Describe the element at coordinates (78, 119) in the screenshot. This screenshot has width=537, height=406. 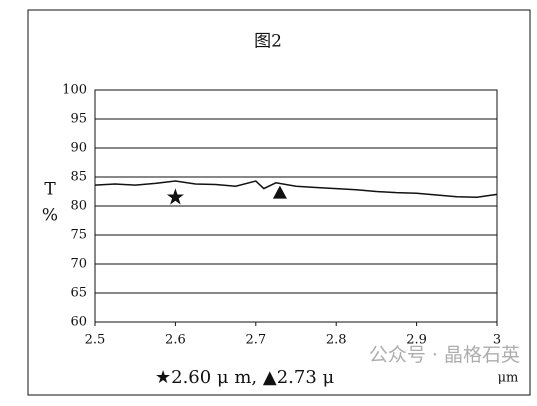
I see `y-tick-label: 95` at that location.